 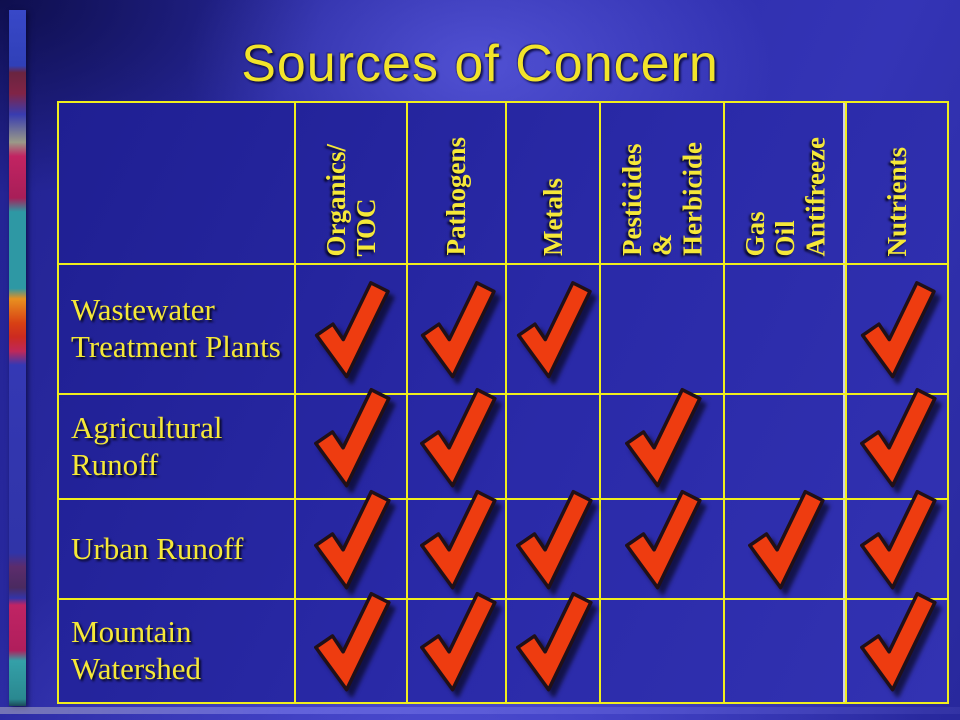 I want to click on bottom-highlight-band, so click(x=480, y=710).